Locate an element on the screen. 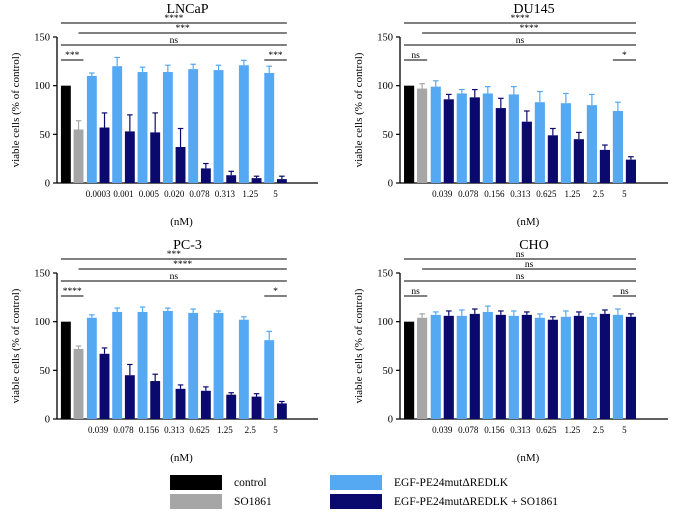 This screenshot has width=680, height=516. legend-label-egf-so1861: EGF-PE24mutΔREDLK + SO1861 is located at coordinates (476, 501).